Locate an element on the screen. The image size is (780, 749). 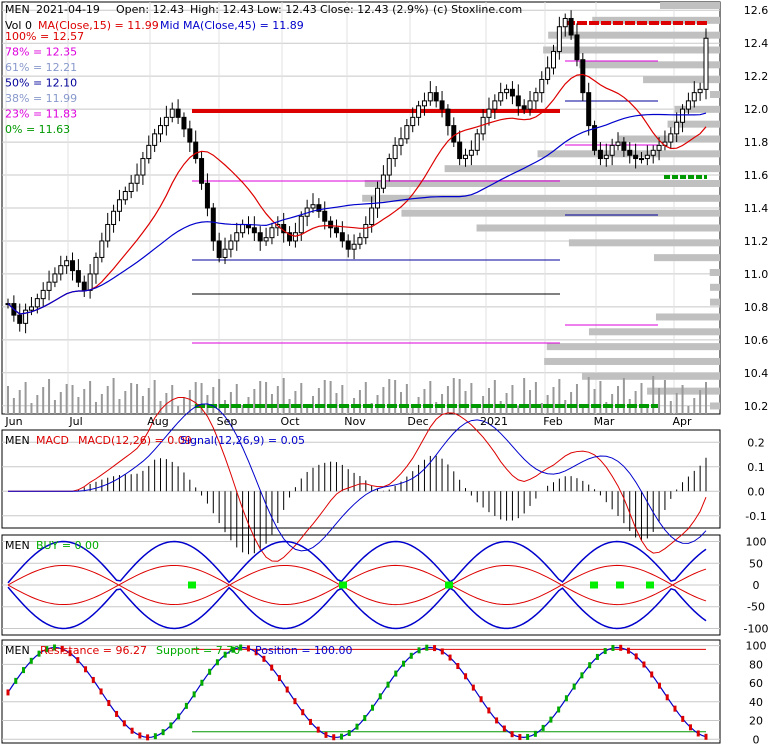
buy-line-a is located at coordinates (357, 585).